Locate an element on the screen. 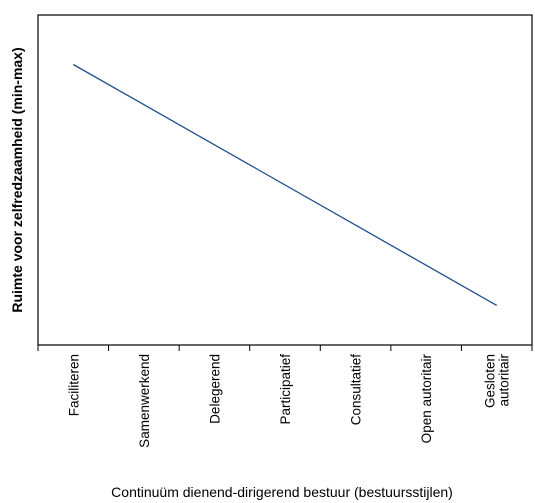  x-tick-label-line: Delegerend is located at coordinates (214, 389).